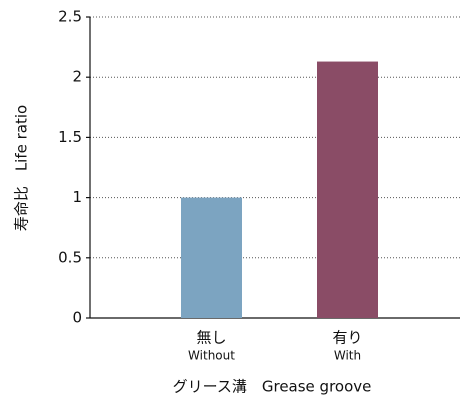 The height and width of the screenshot is (401, 470). Describe the element at coordinates (211, 338) in the screenshot. I see `x-tick-label: 無し` at that location.